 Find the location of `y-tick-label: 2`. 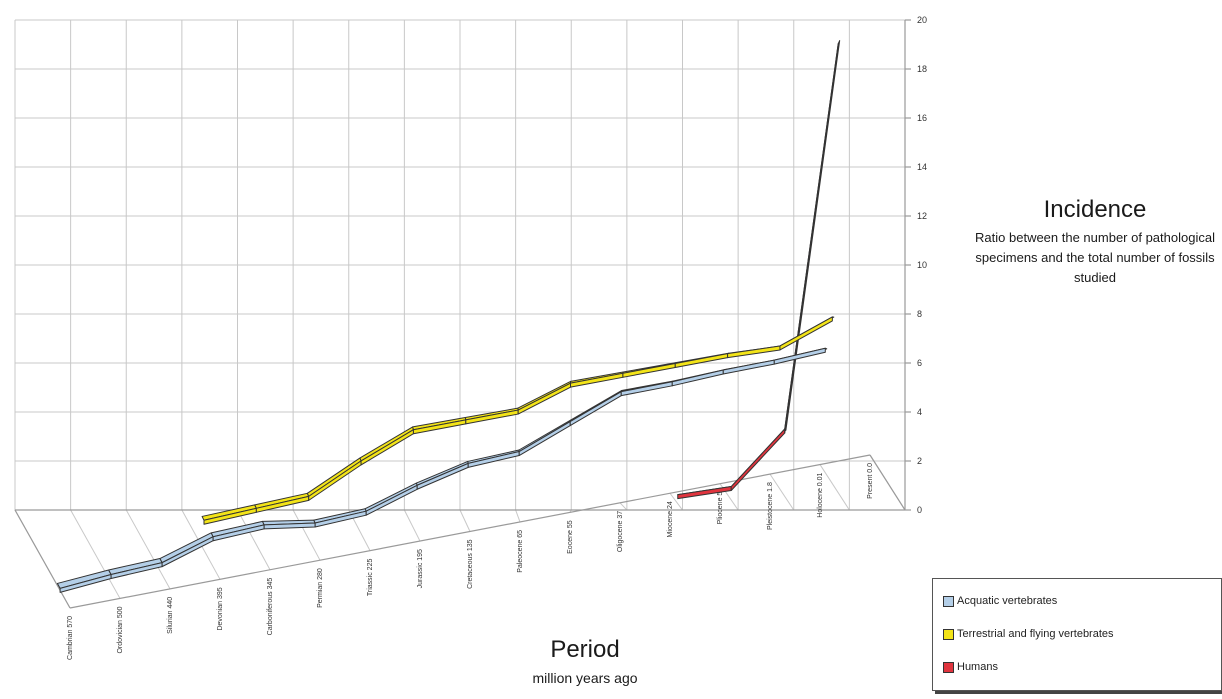

y-tick-label: 2 is located at coordinates (919, 461).